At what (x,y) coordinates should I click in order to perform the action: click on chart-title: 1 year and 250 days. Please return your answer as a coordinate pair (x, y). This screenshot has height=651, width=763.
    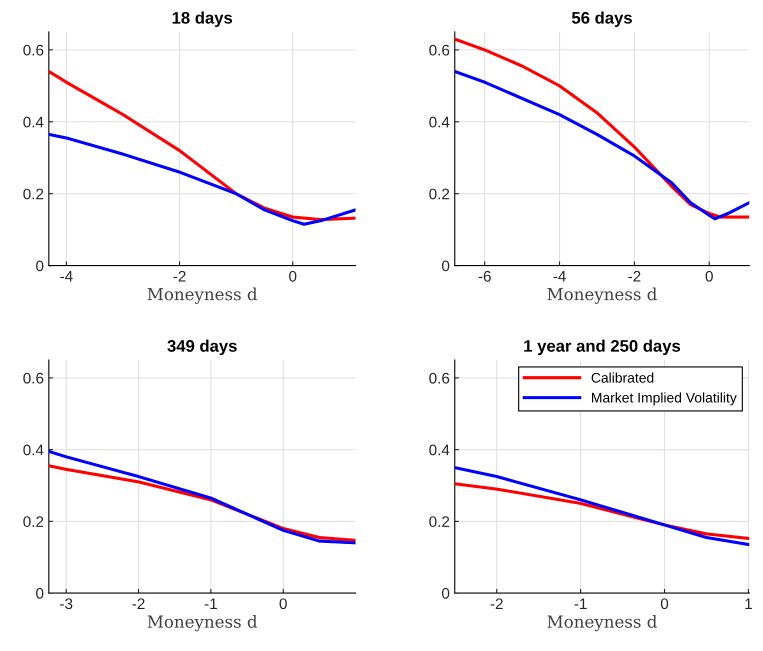
    Looking at the image, I should click on (602, 348).